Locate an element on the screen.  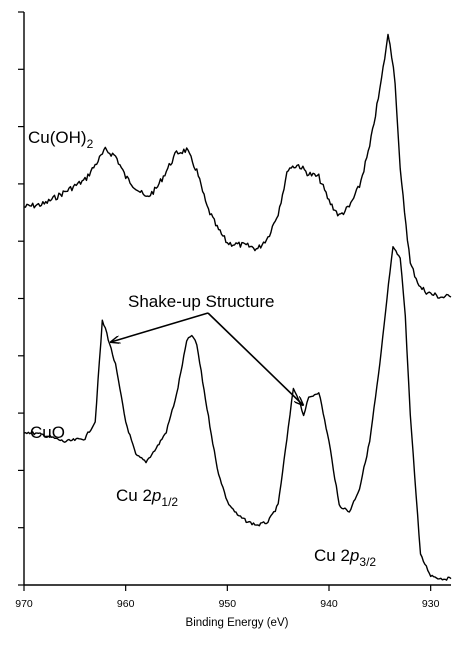
shakeup-label: Shake-up Structure is located at coordinates (201, 301).